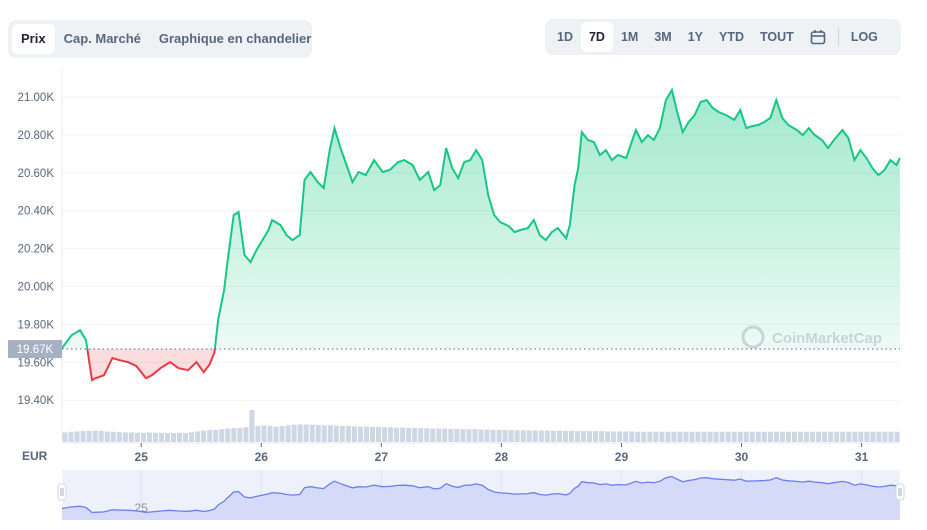 This screenshot has width=927, height=530. I want to click on chart-type-tabs: Prix Cap. Marché Graphique en chandelier, so click(160, 39).